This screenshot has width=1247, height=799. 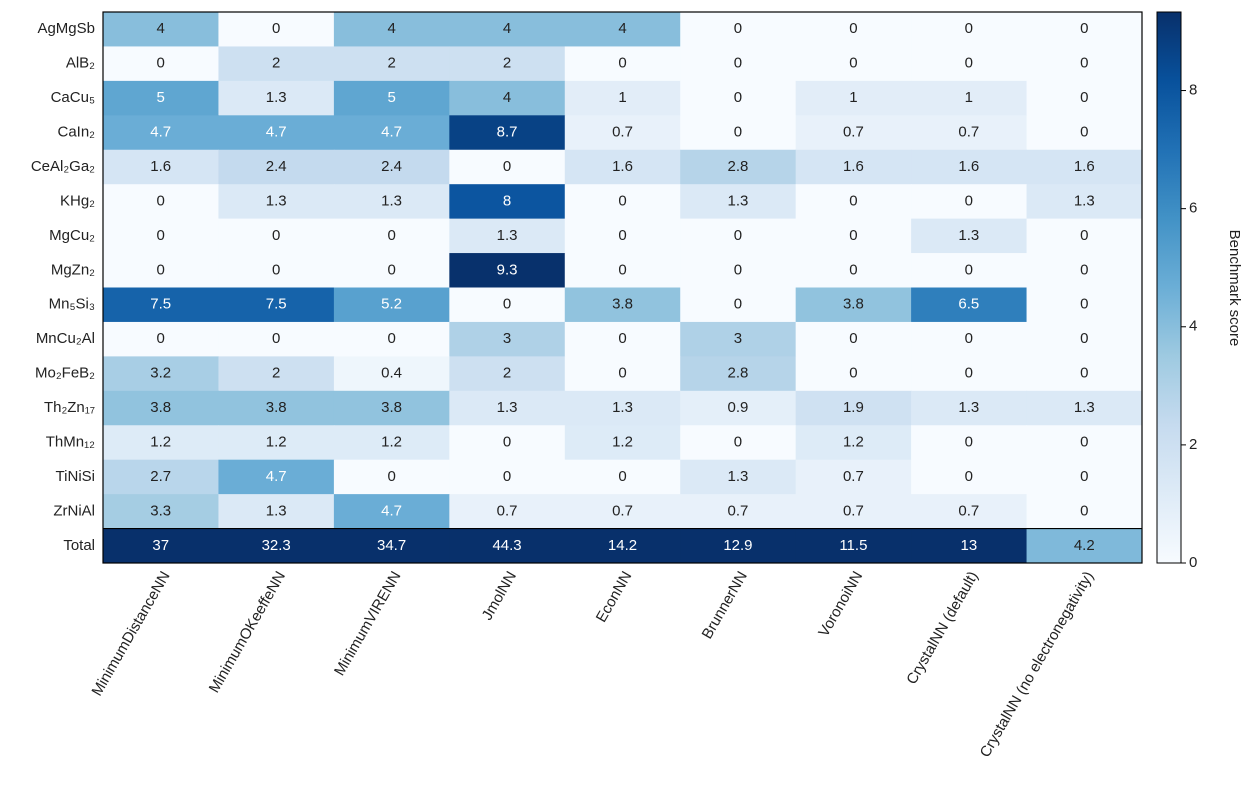 I want to click on cell-label: 2.8, so click(x=738, y=166).